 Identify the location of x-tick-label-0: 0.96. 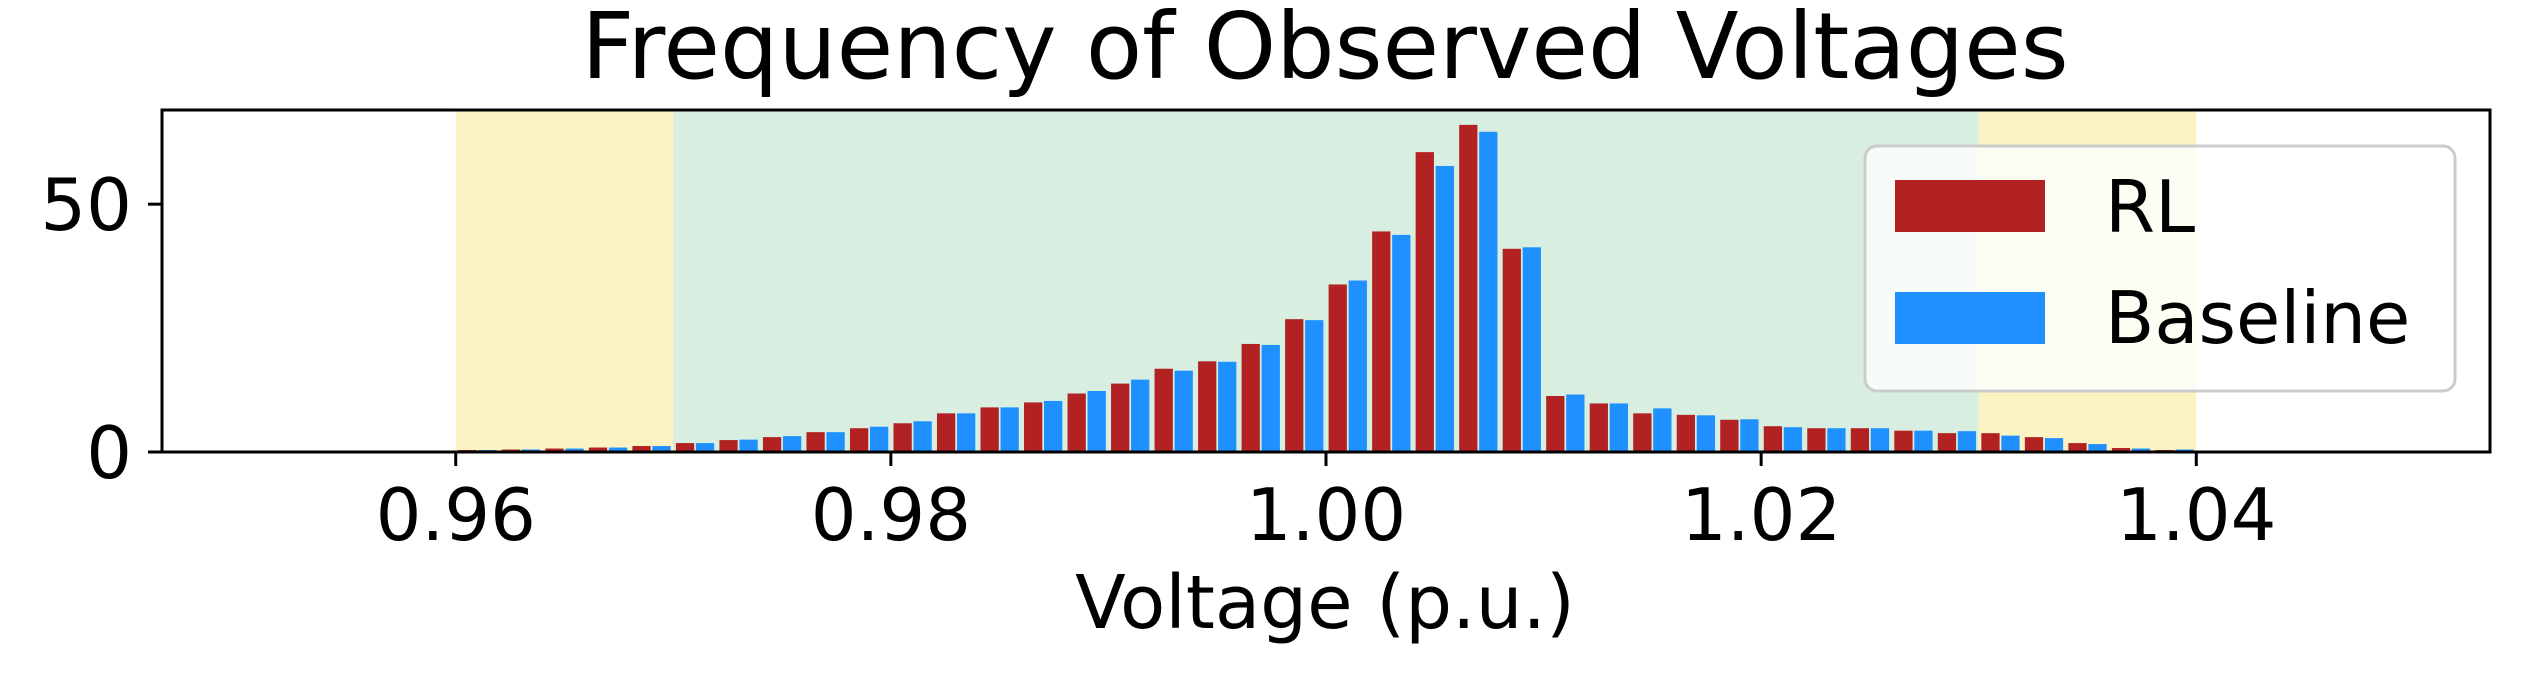
(456, 515).